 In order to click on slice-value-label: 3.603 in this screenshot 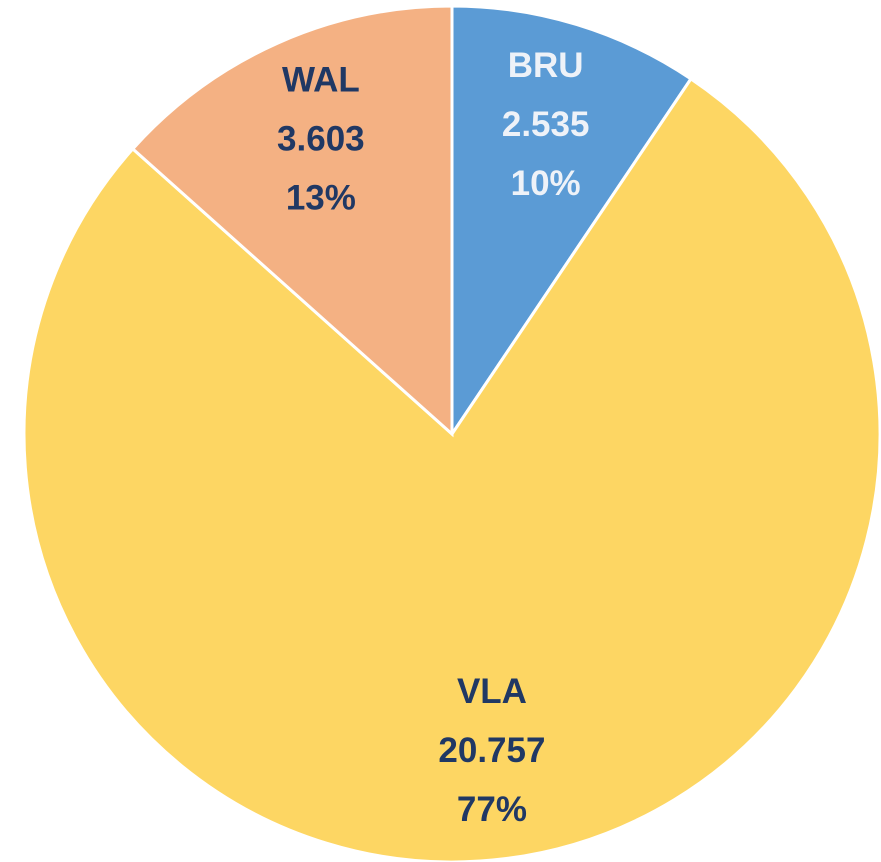, I will do `click(321, 138)`.